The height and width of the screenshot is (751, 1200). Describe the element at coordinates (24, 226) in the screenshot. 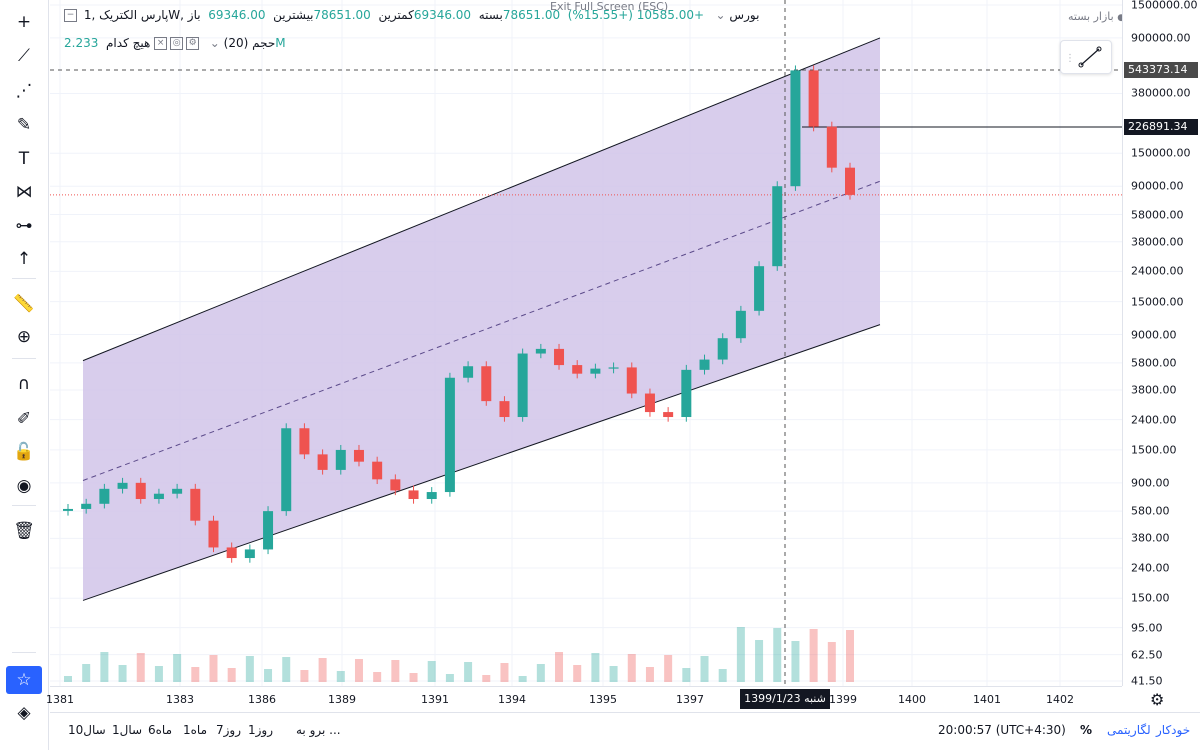

I see `prediction-icon: ⊶` at that location.